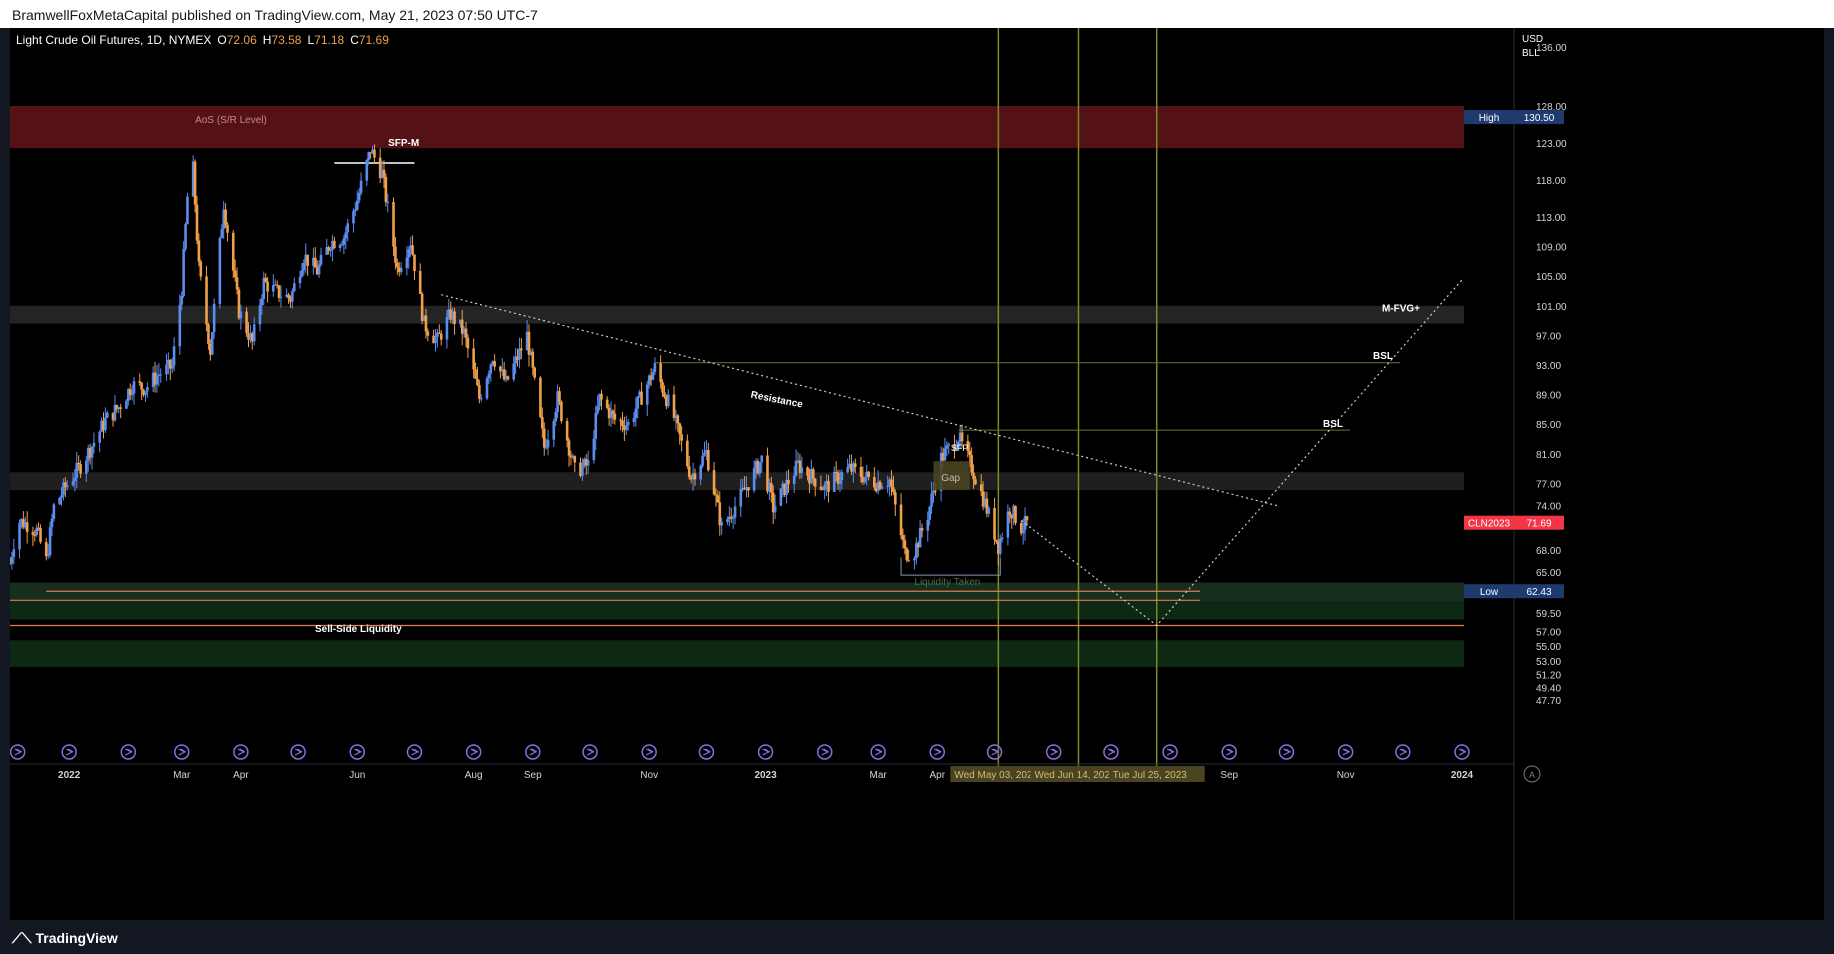 This screenshot has width=1834, height=954. Describe the element at coordinates (737, 314) in the screenshot. I see `fvg-zone` at that location.